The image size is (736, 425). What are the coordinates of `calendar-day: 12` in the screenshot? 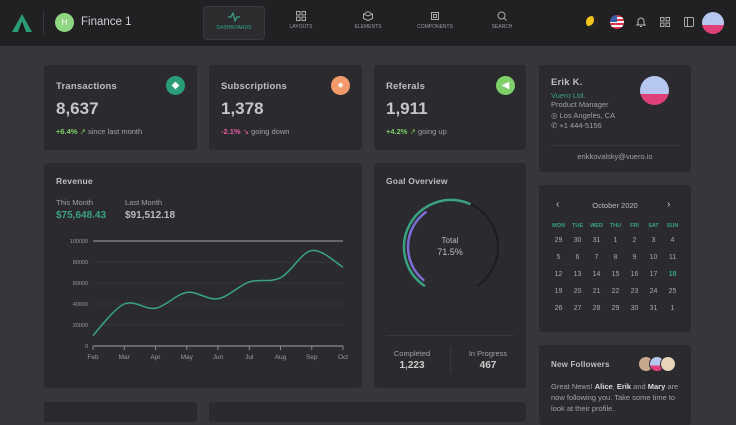 It's located at (558, 274).